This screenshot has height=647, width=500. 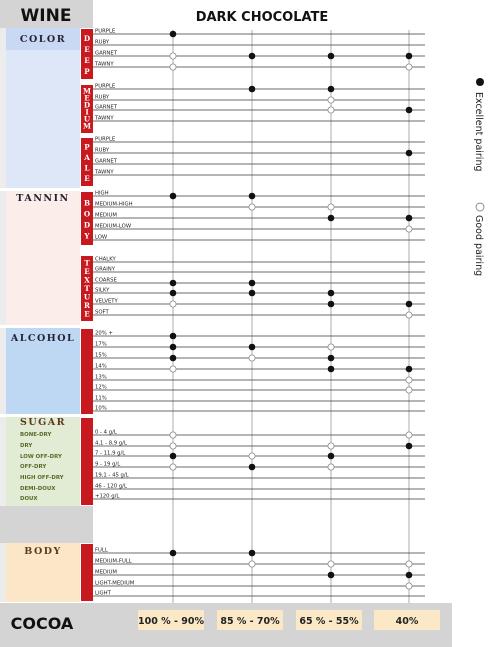 I want to click on row-label: 46 - 120 g/L, so click(x=111, y=487).